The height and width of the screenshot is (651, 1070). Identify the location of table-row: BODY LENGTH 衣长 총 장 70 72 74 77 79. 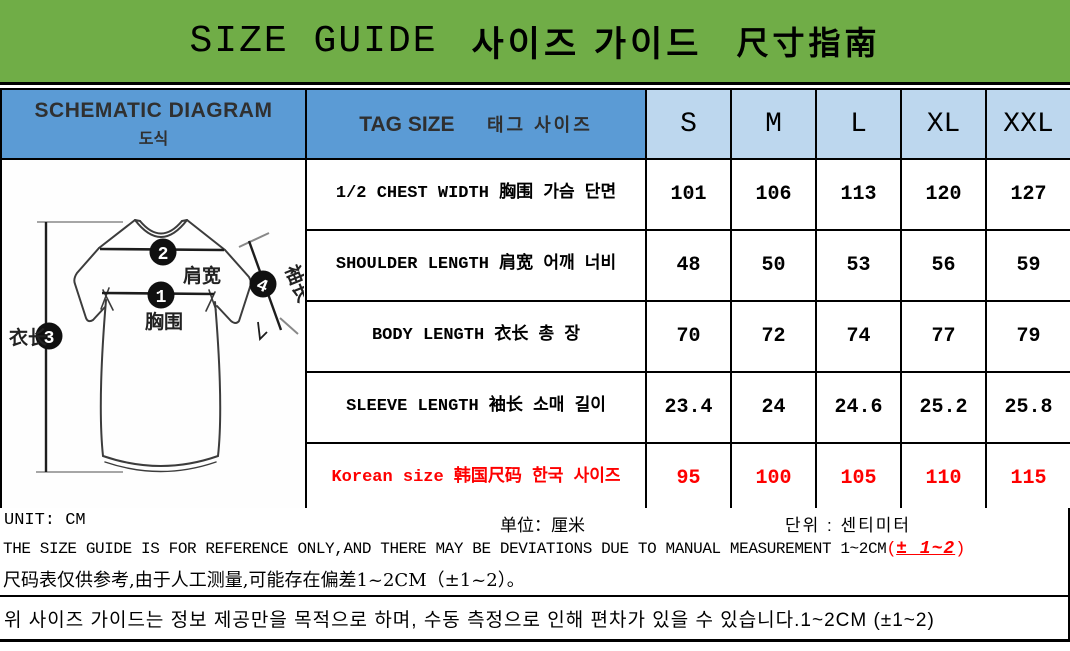
(535, 336).